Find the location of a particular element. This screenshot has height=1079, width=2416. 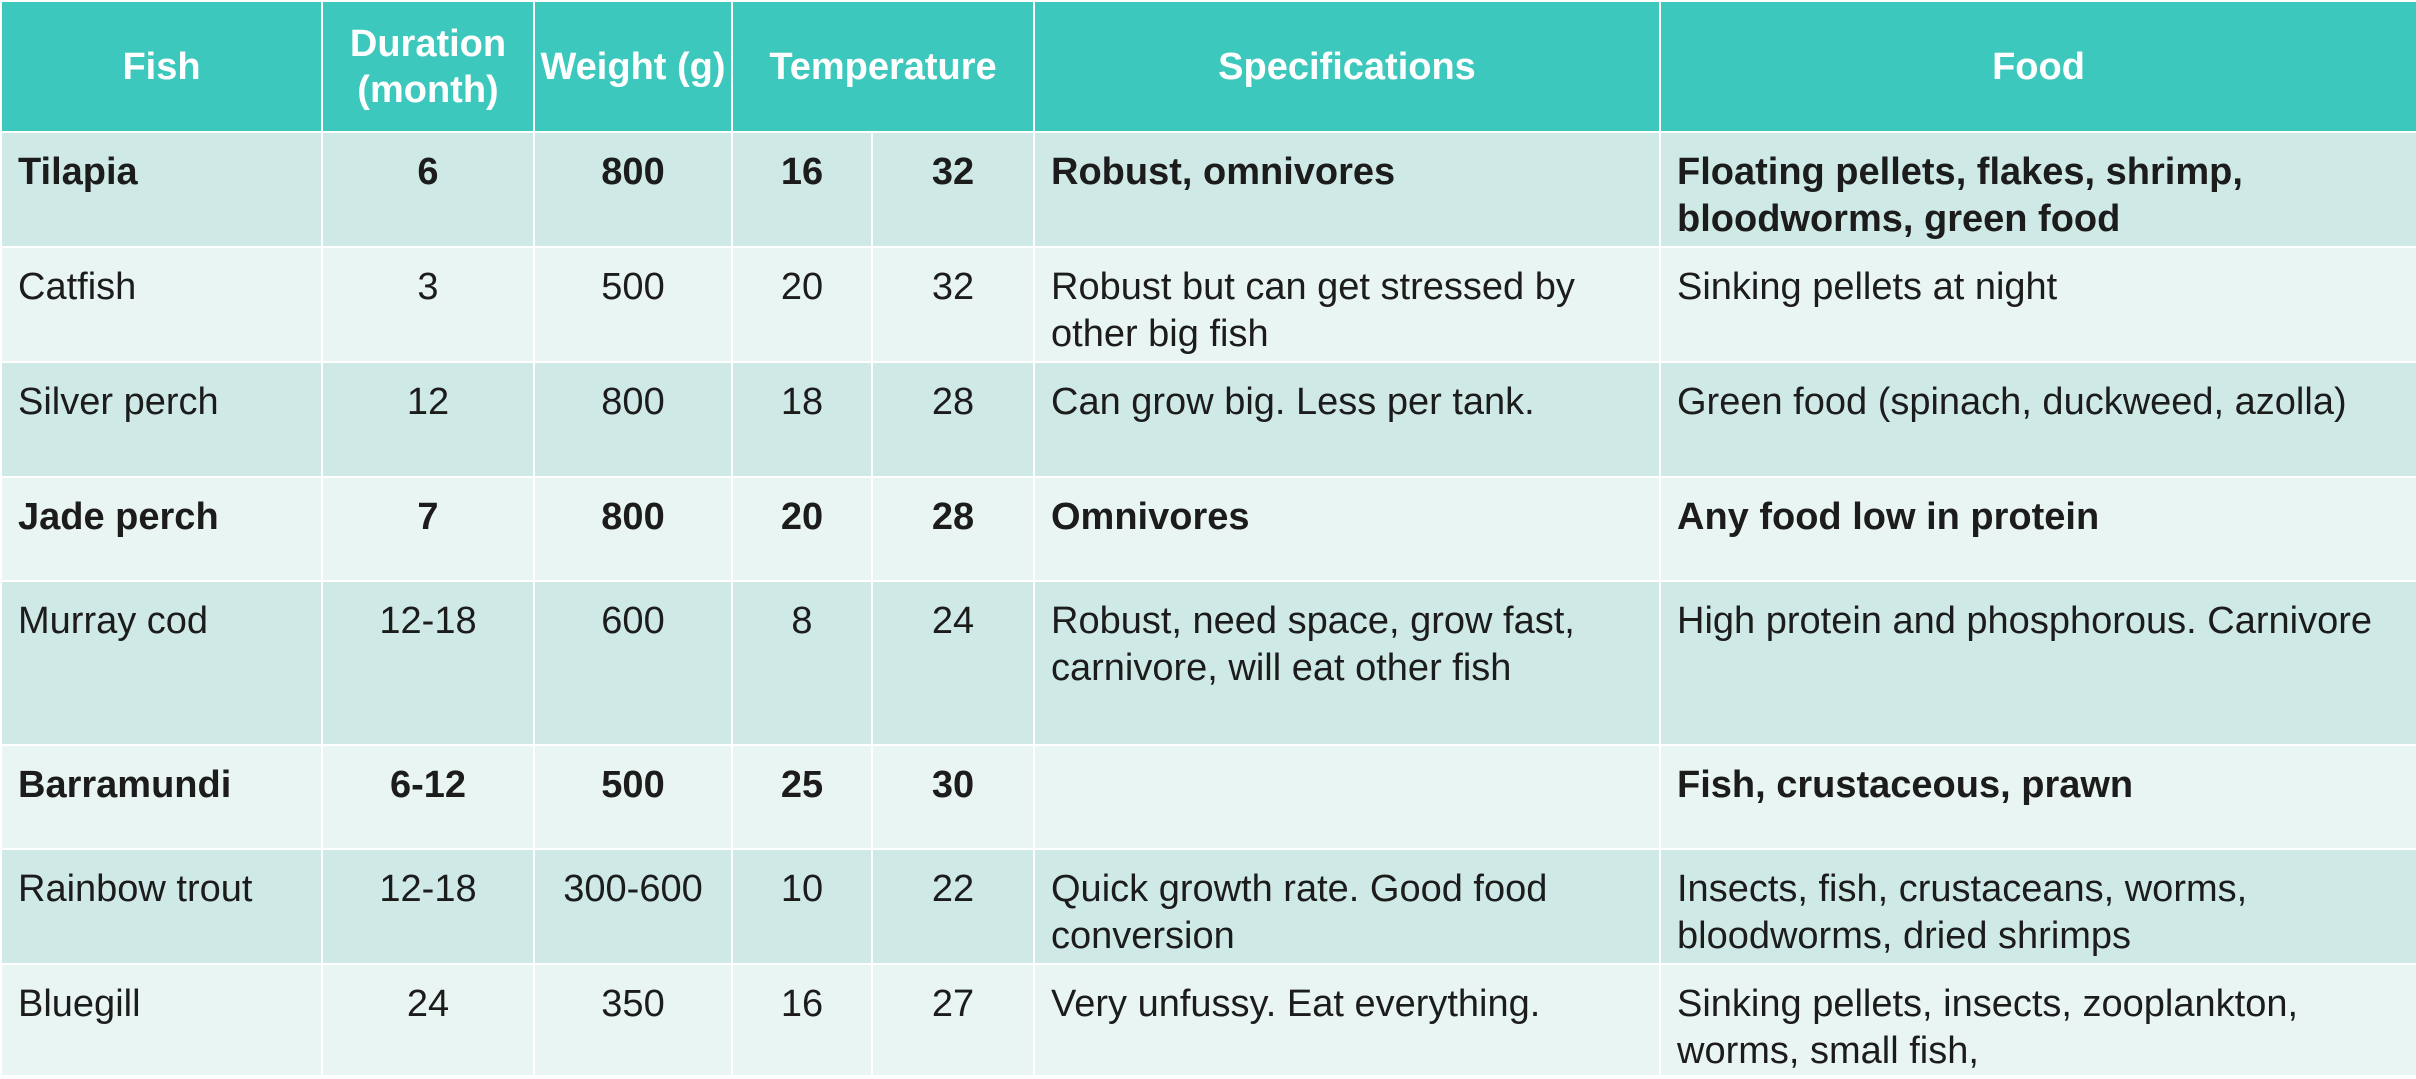

cell-weight: 600 is located at coordinates (633, 663).